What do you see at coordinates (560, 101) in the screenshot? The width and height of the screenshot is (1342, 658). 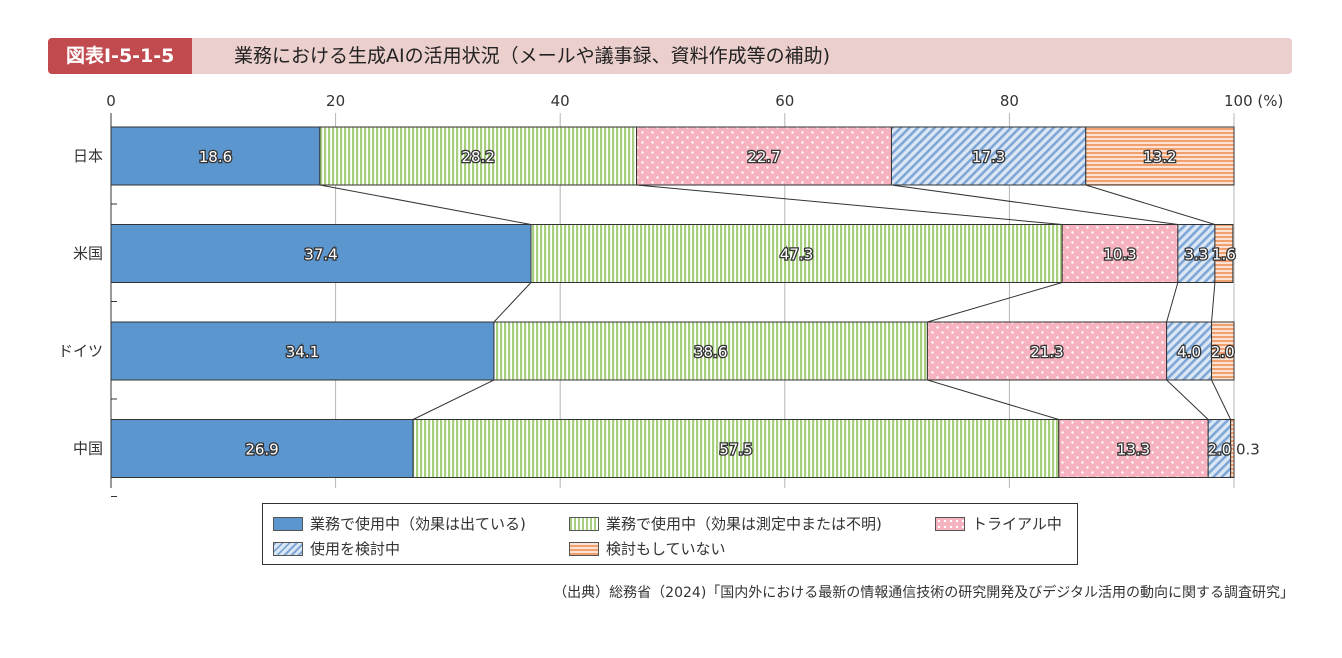 I see `x-tick-label: 40` at bounding box center [560, 101].